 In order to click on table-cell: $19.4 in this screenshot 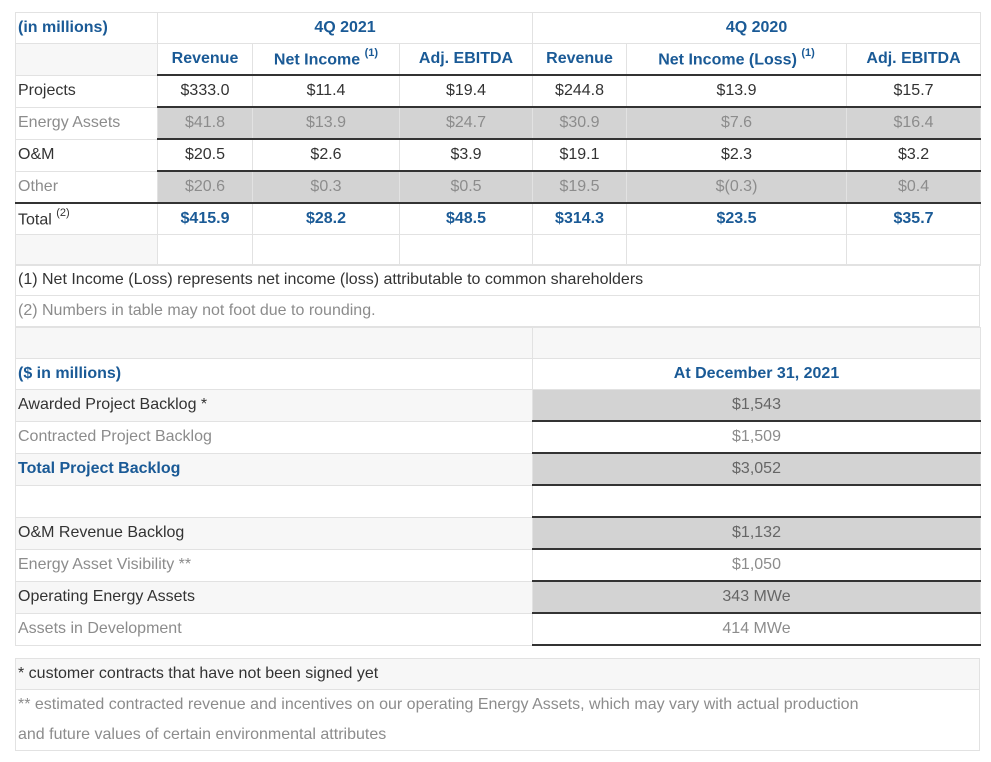, I will do `click(466, 91)`.